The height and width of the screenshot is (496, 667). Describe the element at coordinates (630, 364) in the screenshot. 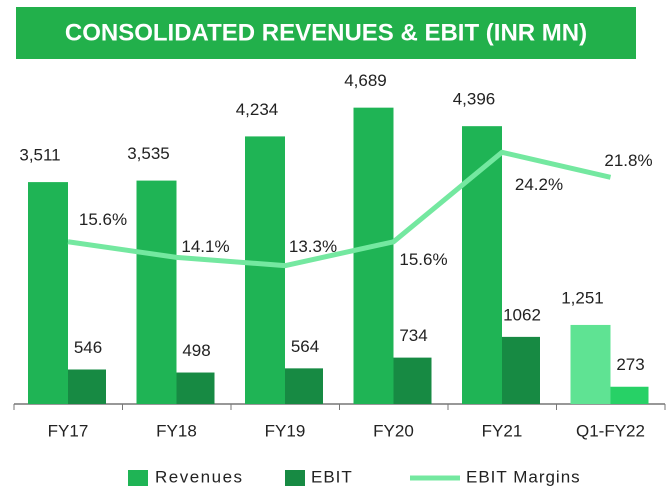

I see `data-label: 273` at that location.